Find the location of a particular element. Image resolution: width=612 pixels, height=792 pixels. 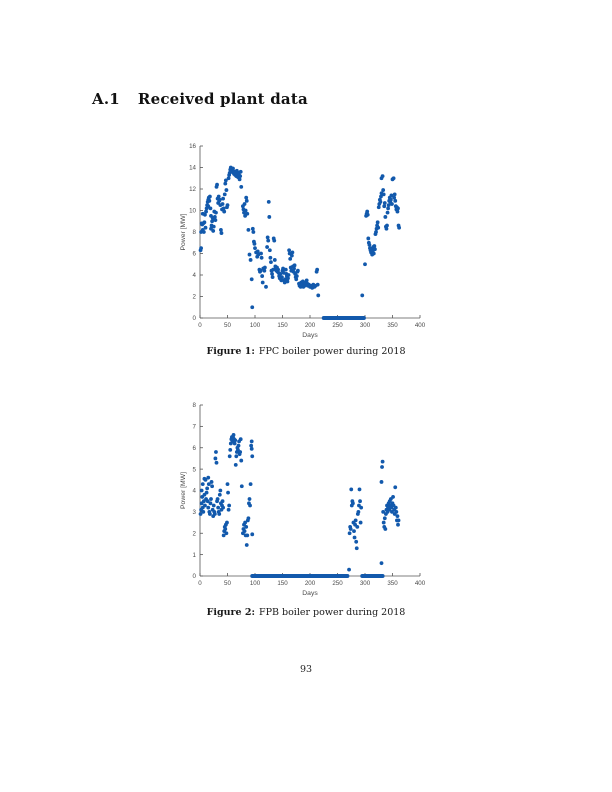

y-tick-label: 14 is located at coordinates (192, 168).